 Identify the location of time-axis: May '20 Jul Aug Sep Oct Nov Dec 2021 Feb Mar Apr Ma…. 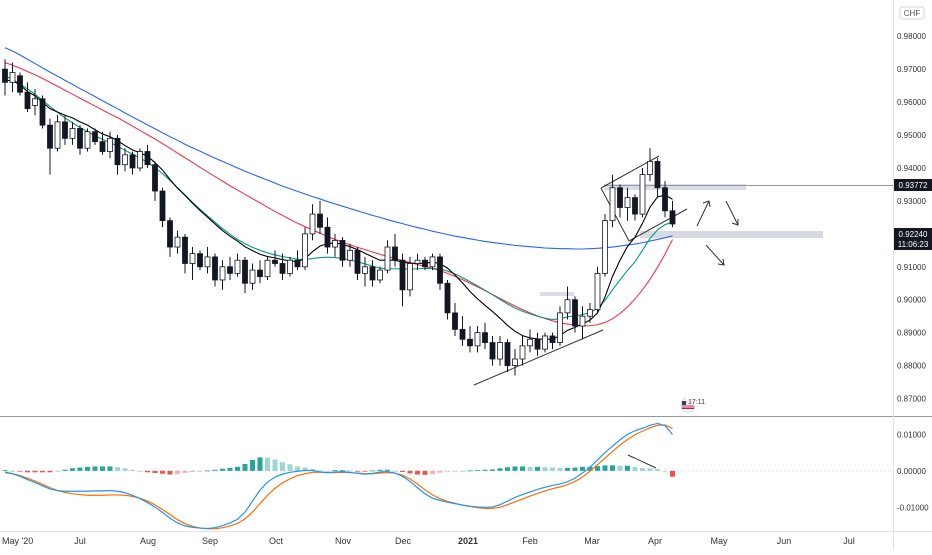
(428, 541).